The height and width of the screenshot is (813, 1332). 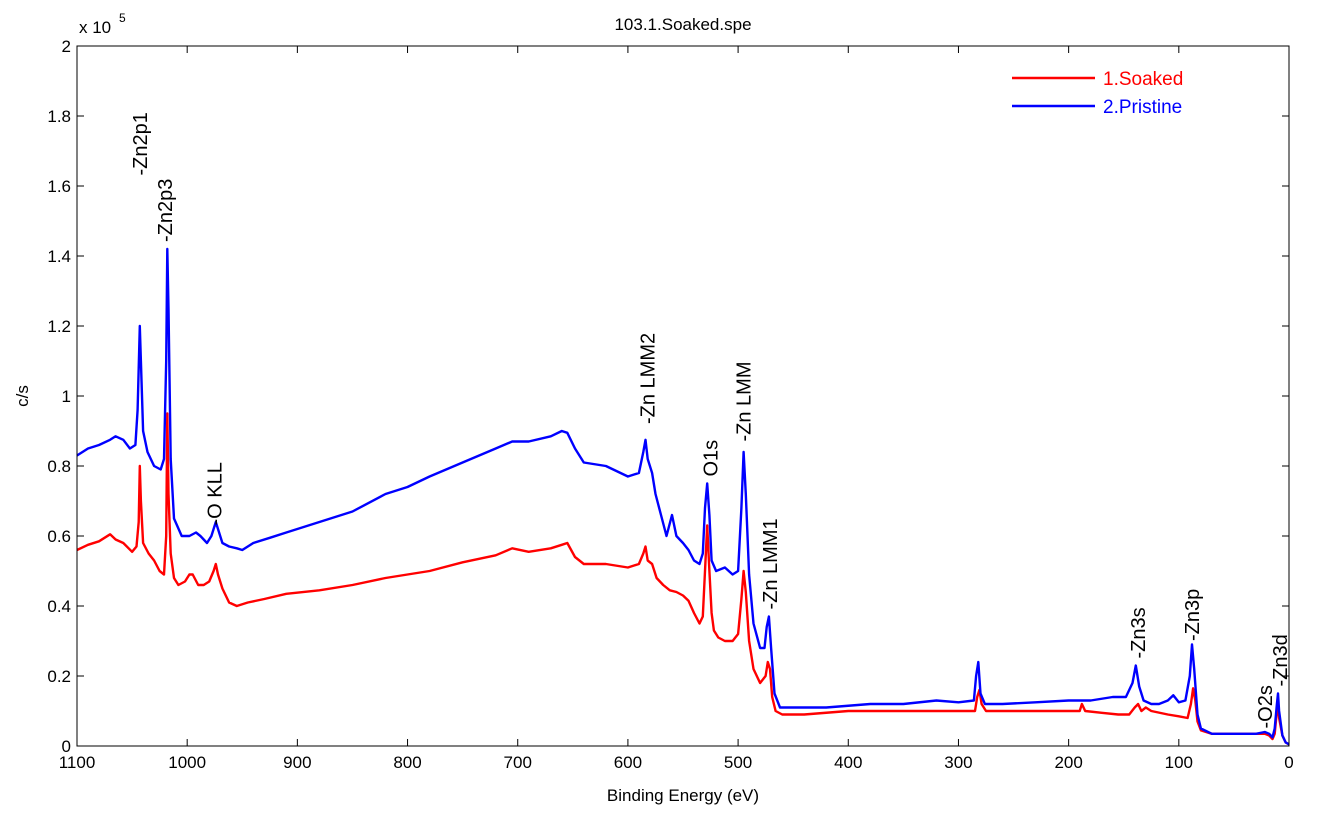 What do you see at coordinates (1193, 615) in the screenshot?
I see `peak-label-zn3p: -Zn3p` at bounding box center [1193, 615].